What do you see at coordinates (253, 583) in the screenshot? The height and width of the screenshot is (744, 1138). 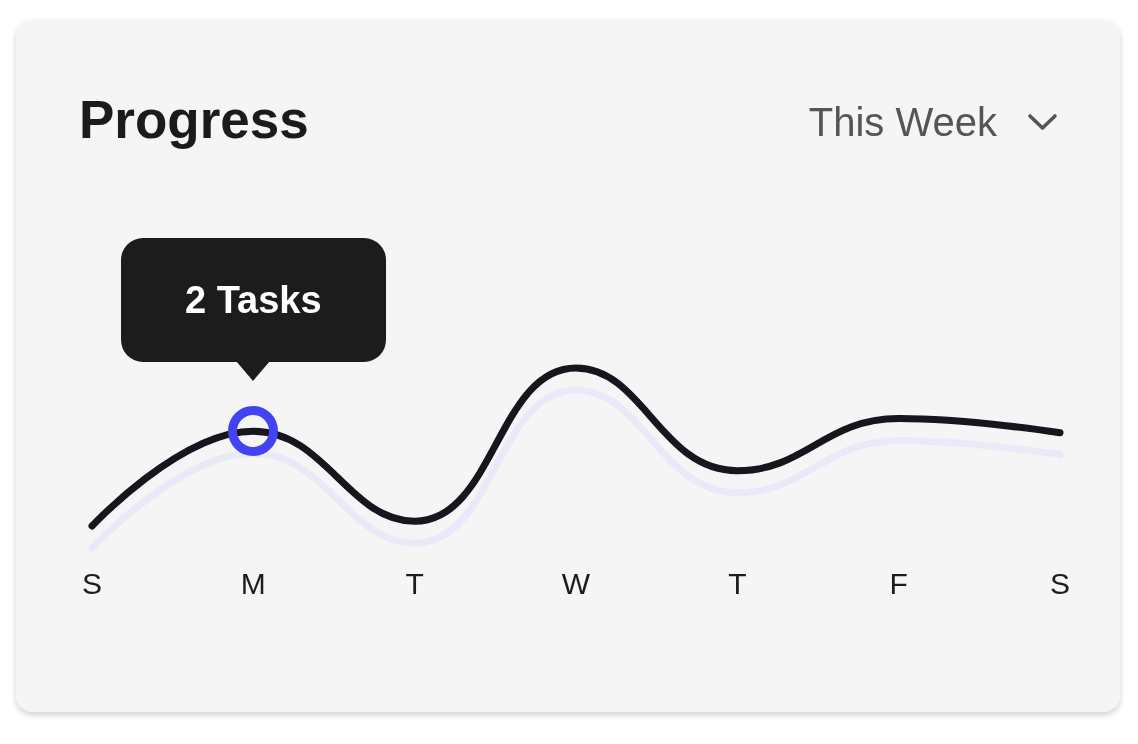 I see `x-tick-label: M` at bounding box center [253, 583].